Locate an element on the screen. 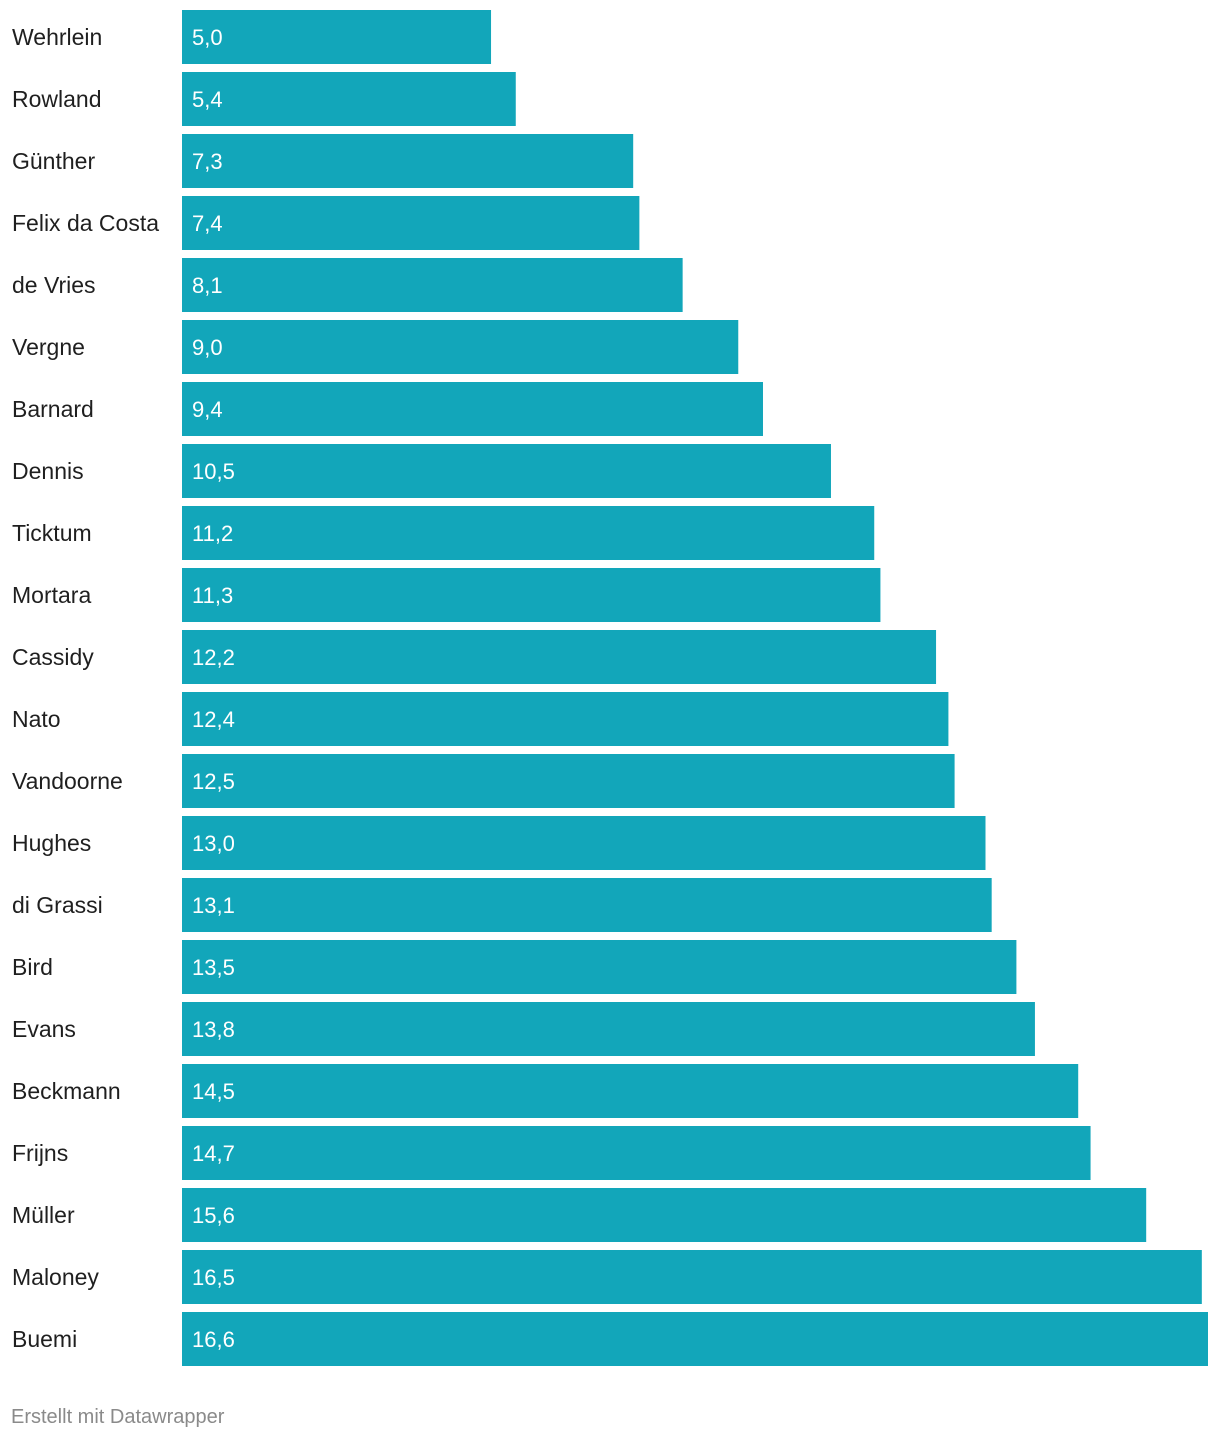 The width and height of the screenshot is (1220, 1442). category-label: Ticktum is located at coordinates (52, 533).